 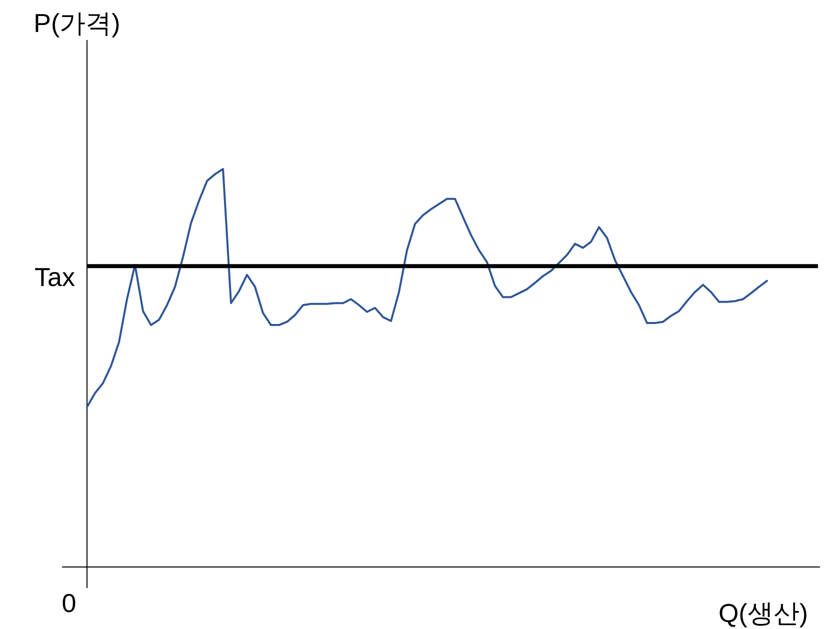 I want to click on text: P(가격), so click(x=77, y=23).